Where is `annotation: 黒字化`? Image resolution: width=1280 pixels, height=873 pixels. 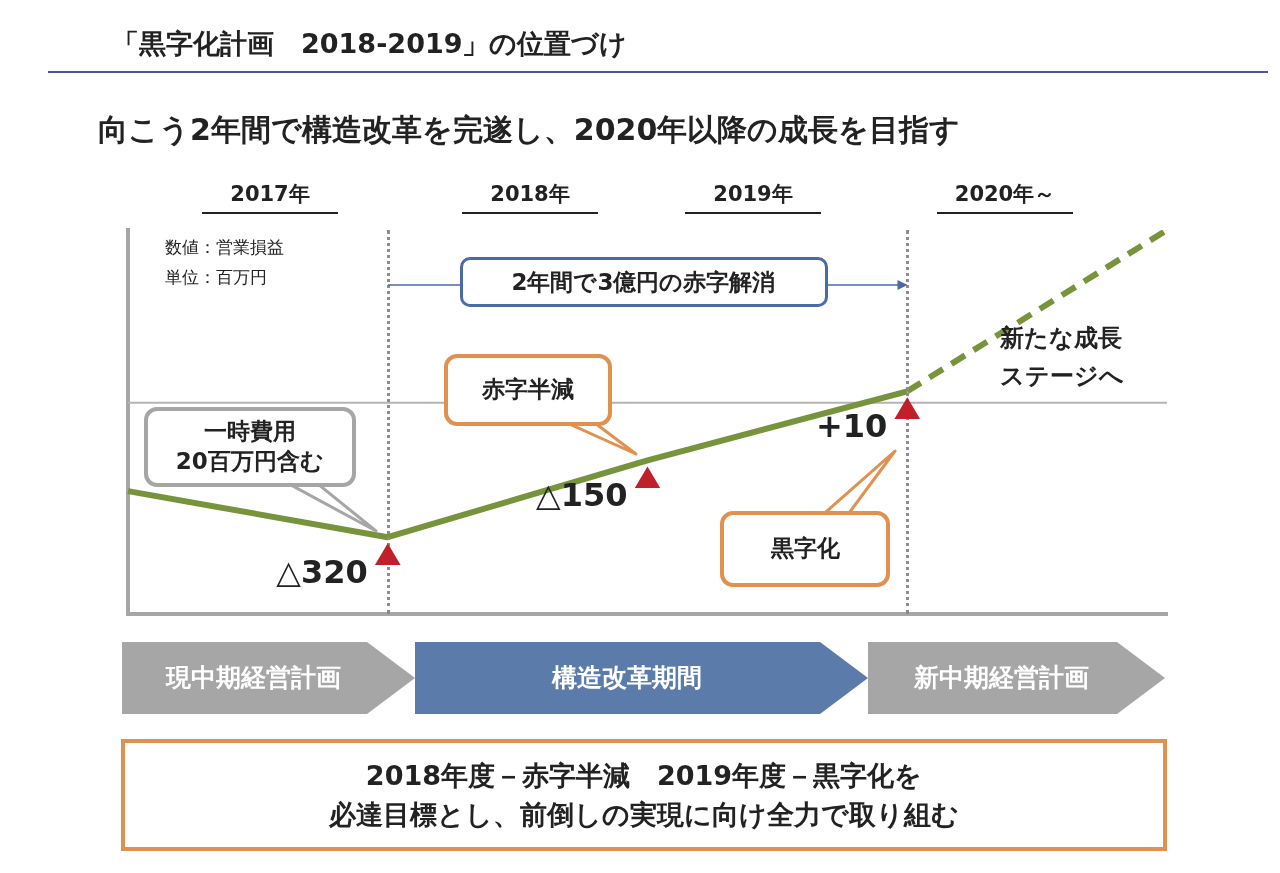
annotation: 黒字化 is located at coordinates (805, 549).